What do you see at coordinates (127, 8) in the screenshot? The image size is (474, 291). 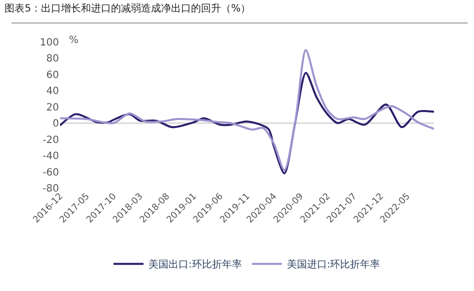 I see `chart-title: 图表5：出口增长和进口的减弱造成净出口的回升（%）` at bounding box center [127, 8].